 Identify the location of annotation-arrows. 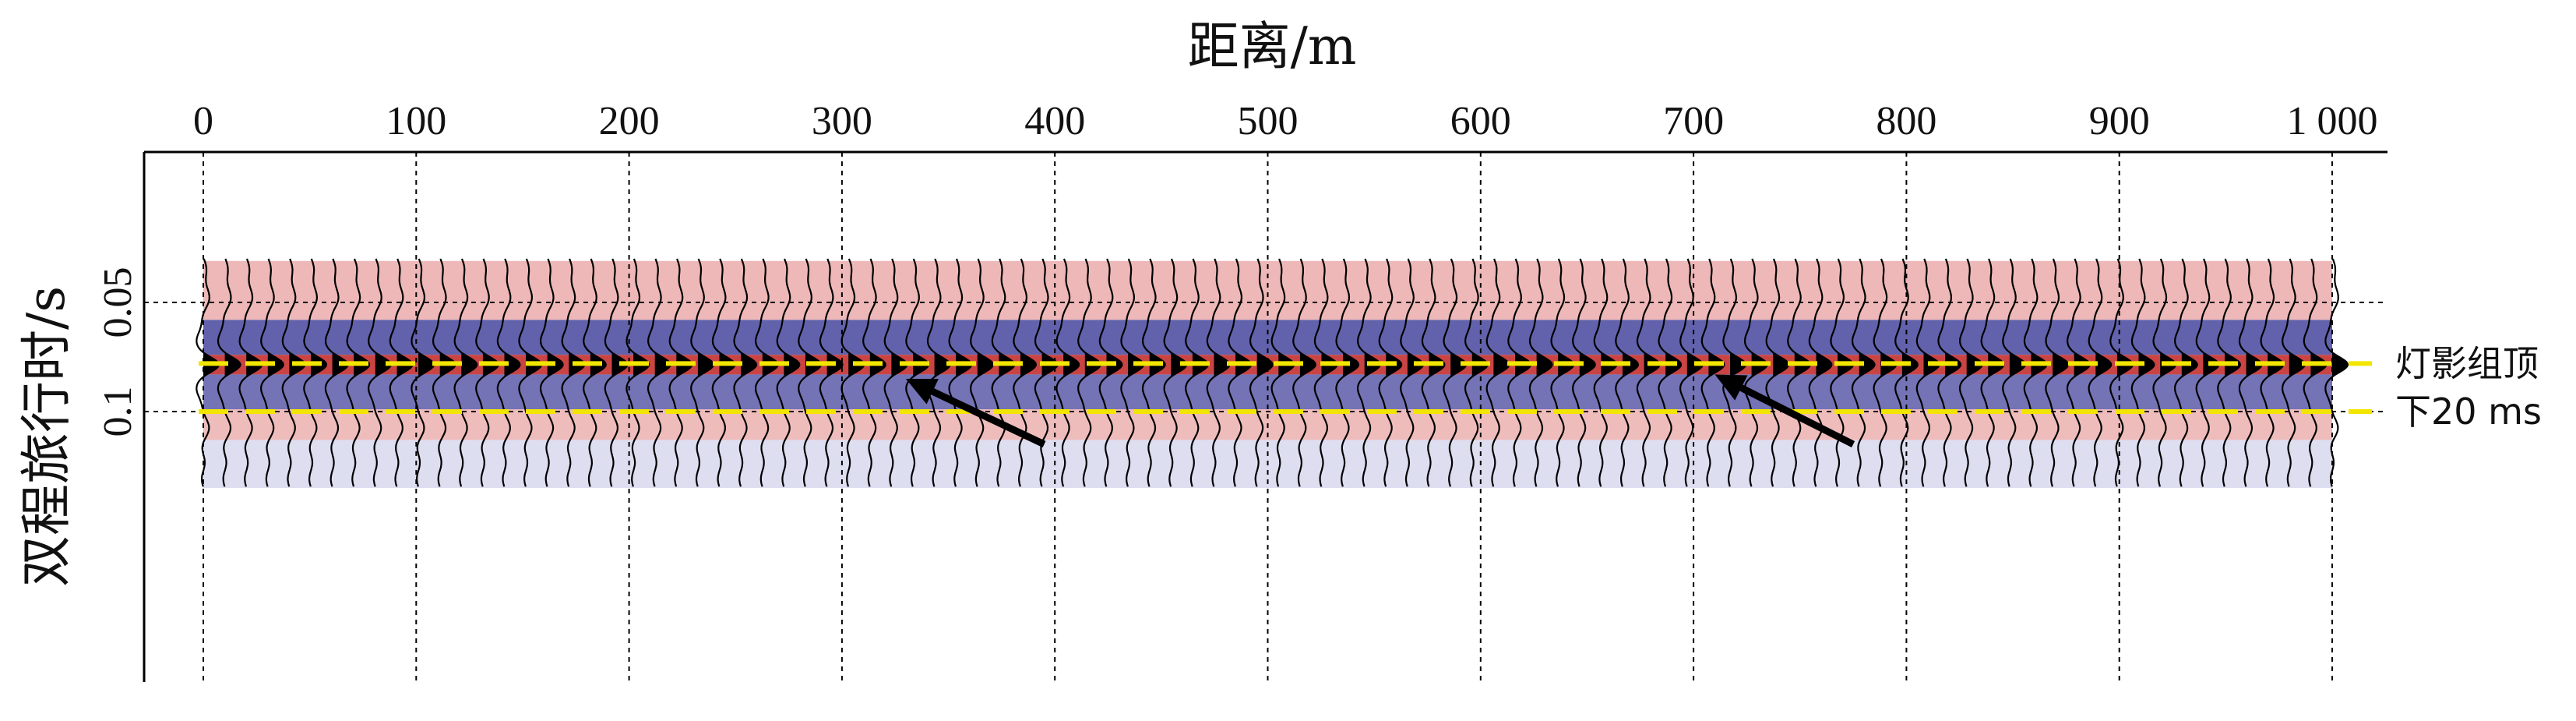
(1380, 411).